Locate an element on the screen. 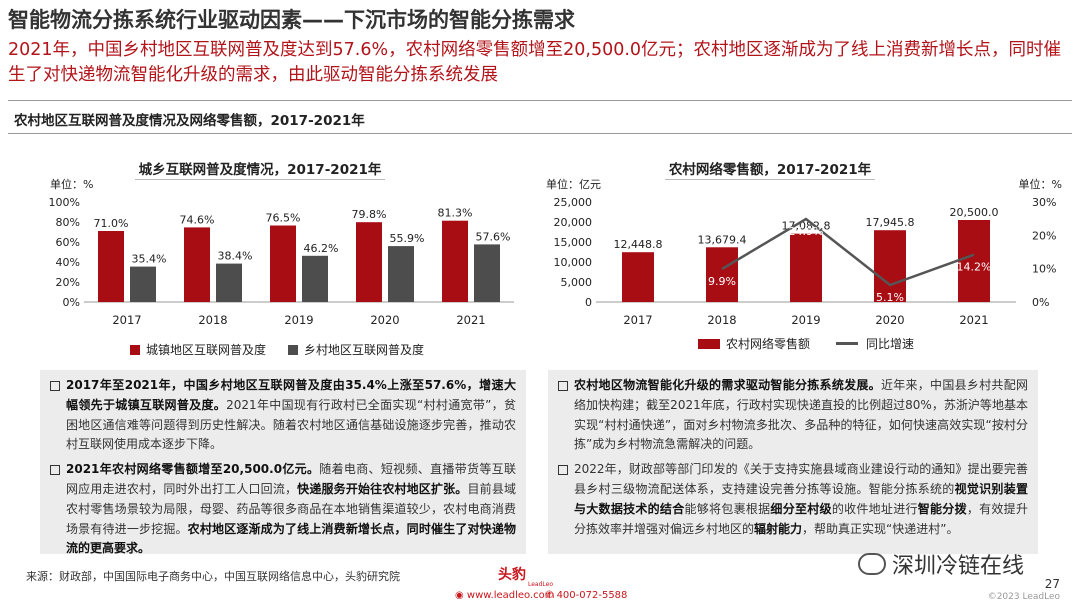 This screenshot has width=1080, height=608. chart2-xtick: 2018 is located at coordinates (721, 320).